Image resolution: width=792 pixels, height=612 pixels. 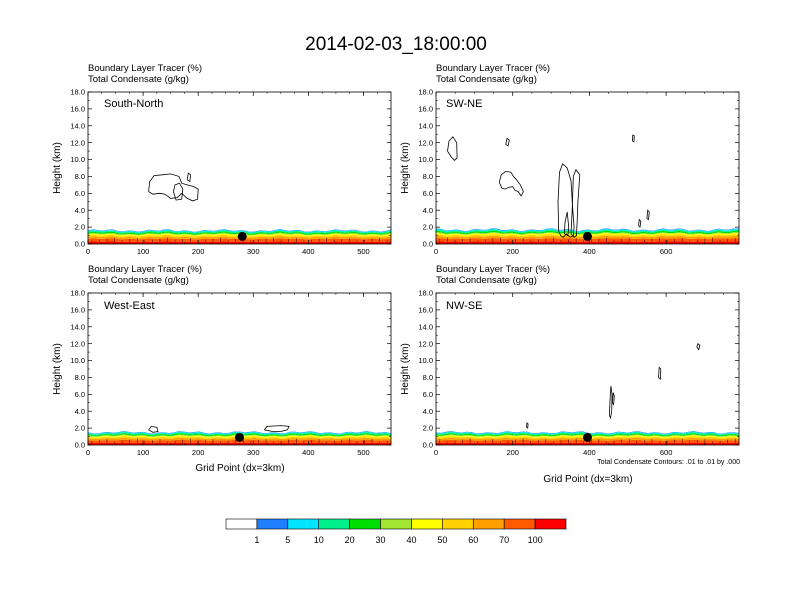 I want to click on panel-label: West-East, so click(x=129, y=306).